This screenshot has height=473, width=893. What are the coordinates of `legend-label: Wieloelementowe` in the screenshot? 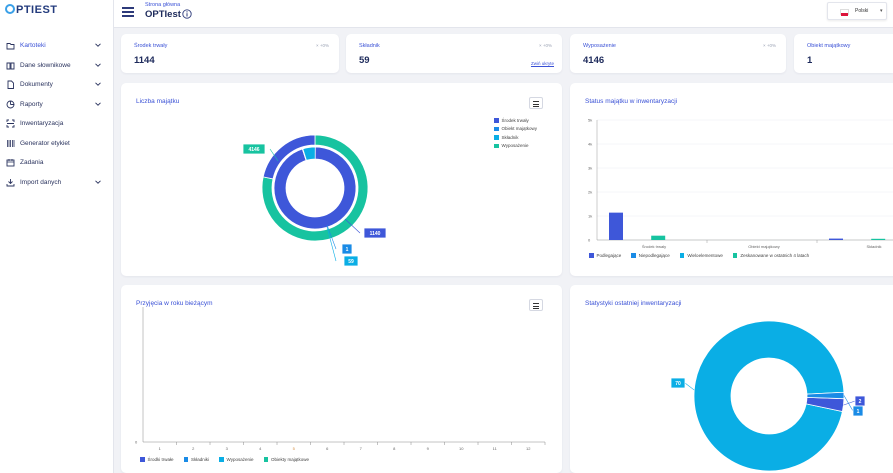 It's located at (705, 255).